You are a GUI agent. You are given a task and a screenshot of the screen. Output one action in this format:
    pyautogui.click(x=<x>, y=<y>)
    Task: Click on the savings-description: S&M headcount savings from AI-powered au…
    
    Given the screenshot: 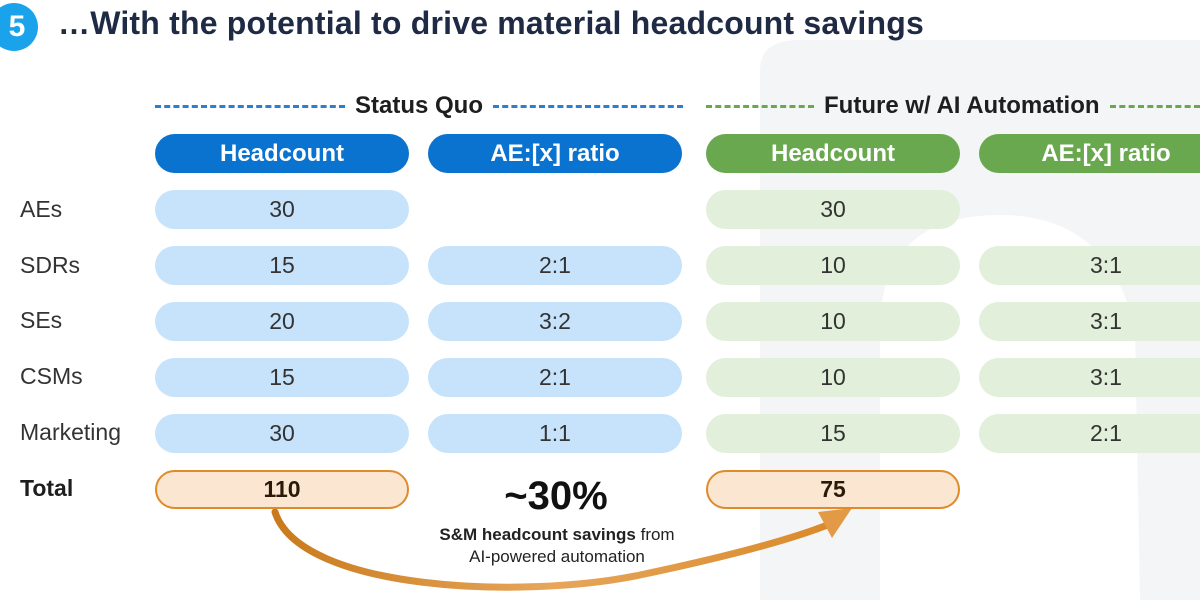 What is the action you would take?
    pyautogui.click(x=557, y=546)
    